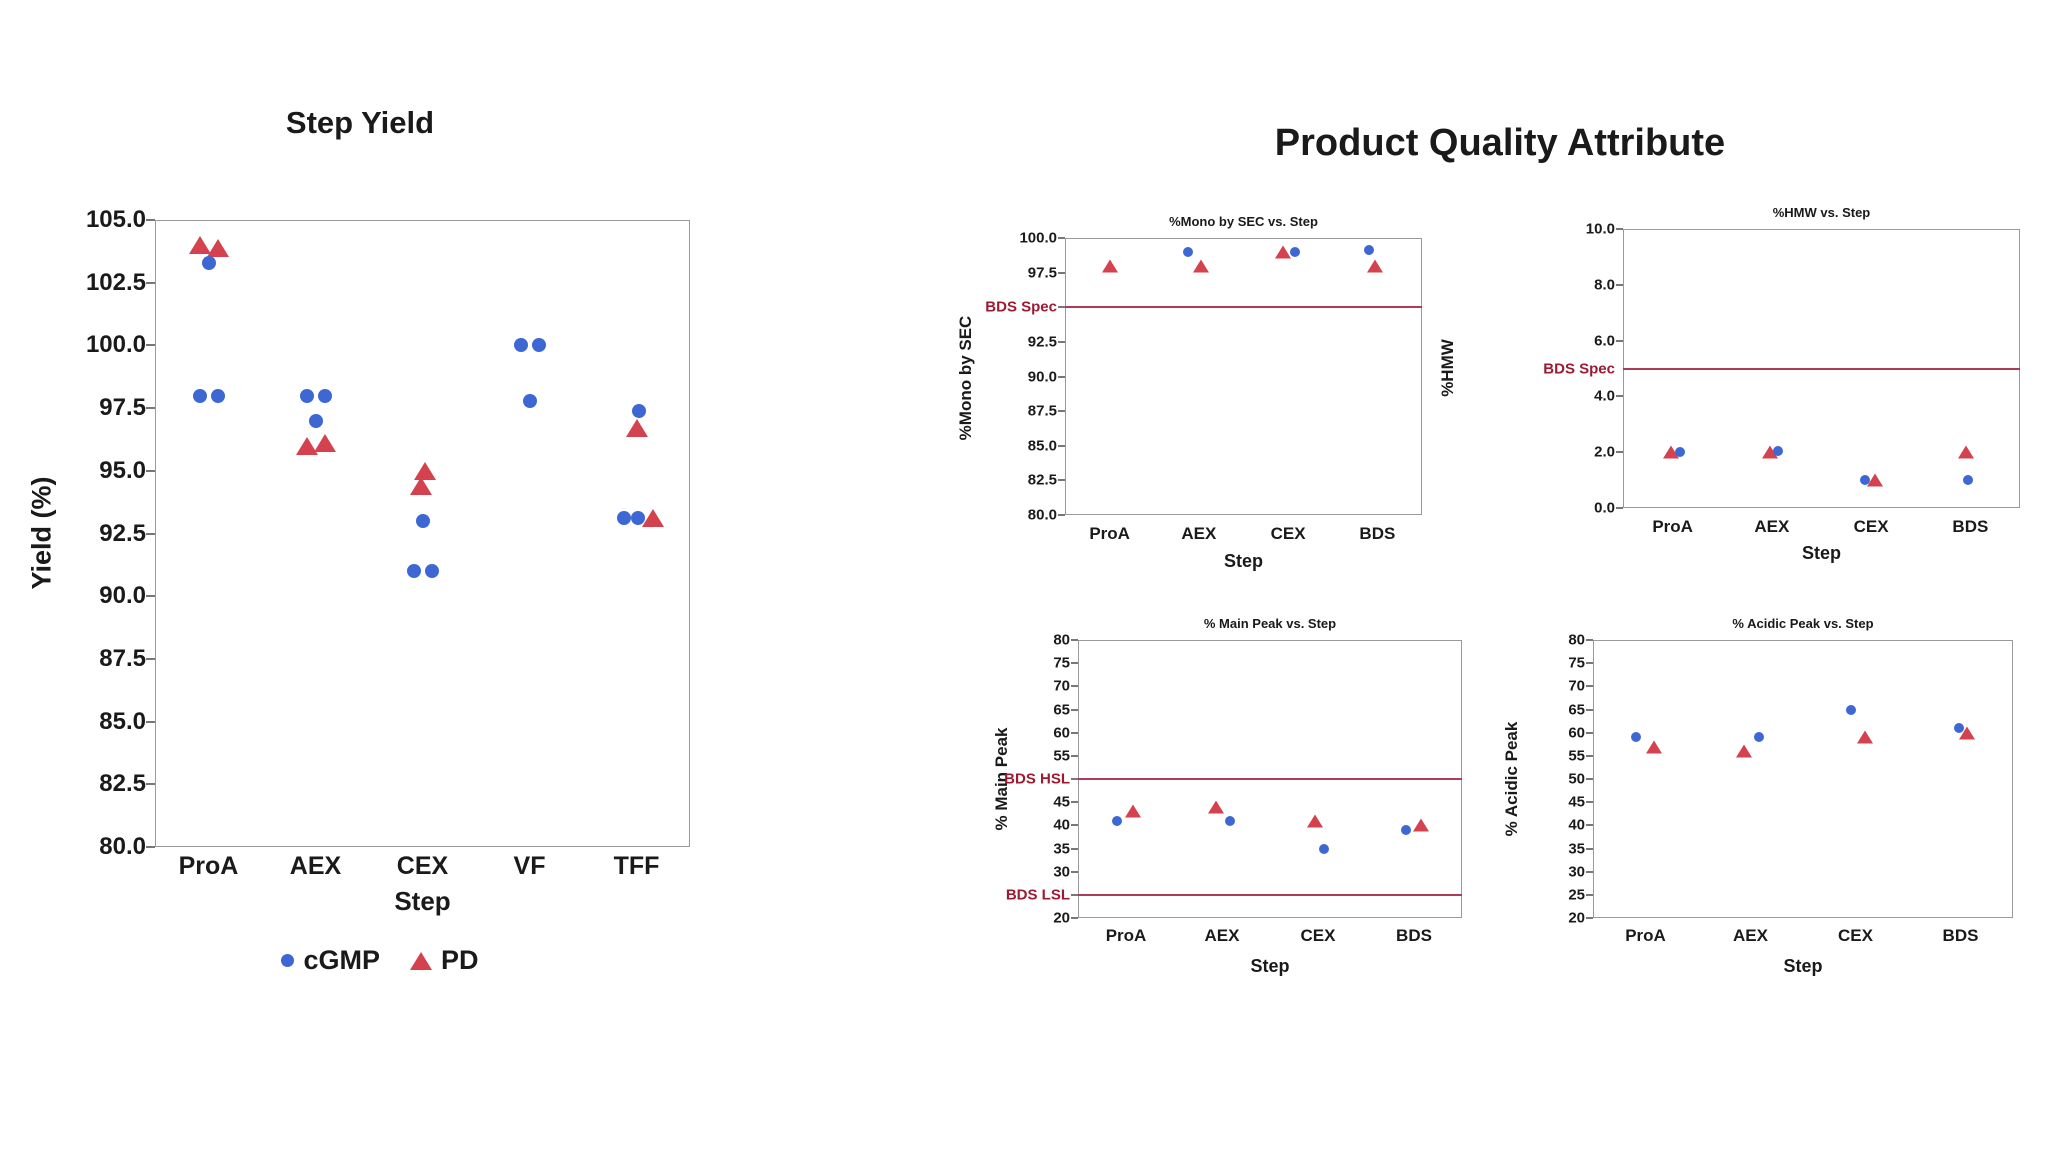  I want to click on y-tick-label: 97.5, so click(1042, 273).